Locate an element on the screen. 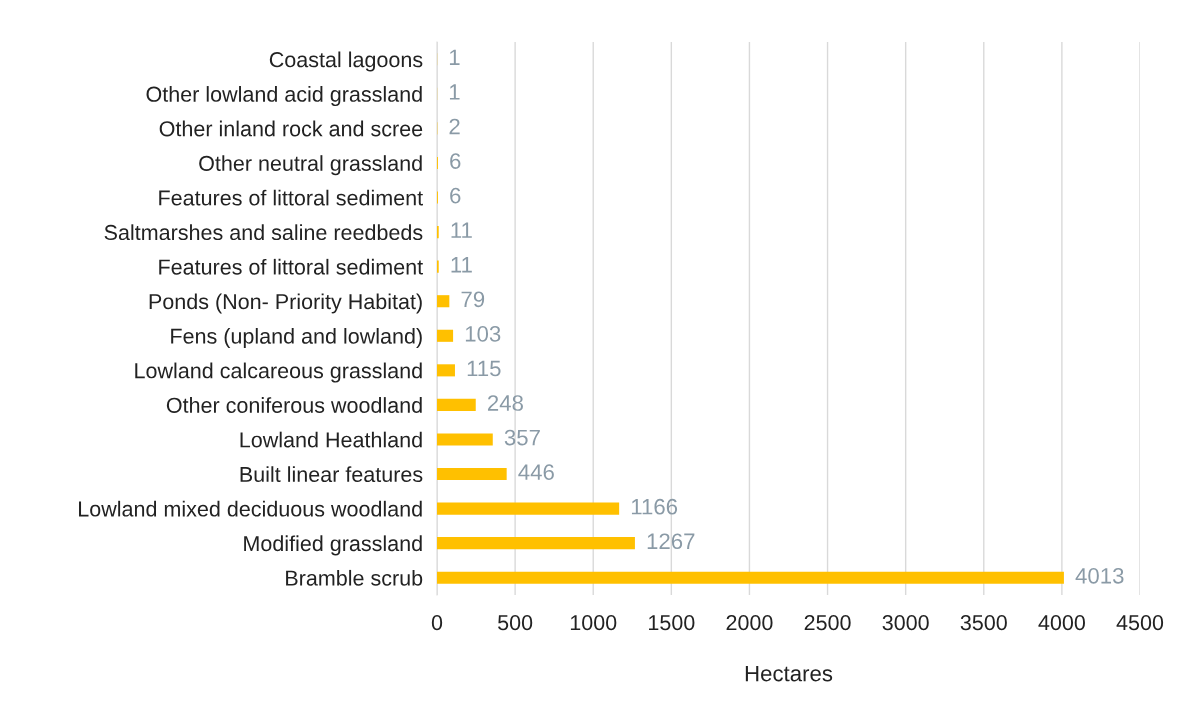  x-tick-label: 3000 is located at coordinates (905, 623).